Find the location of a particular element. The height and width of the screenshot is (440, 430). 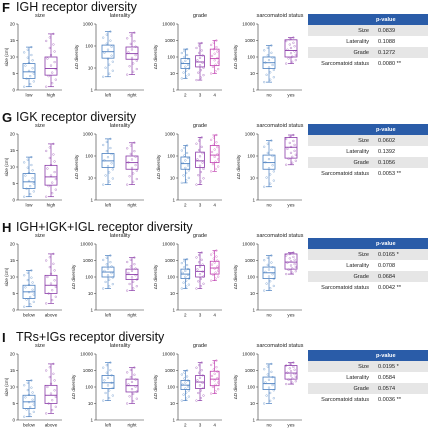

x-tick-label: 3 is located at coordinates (200, 315).